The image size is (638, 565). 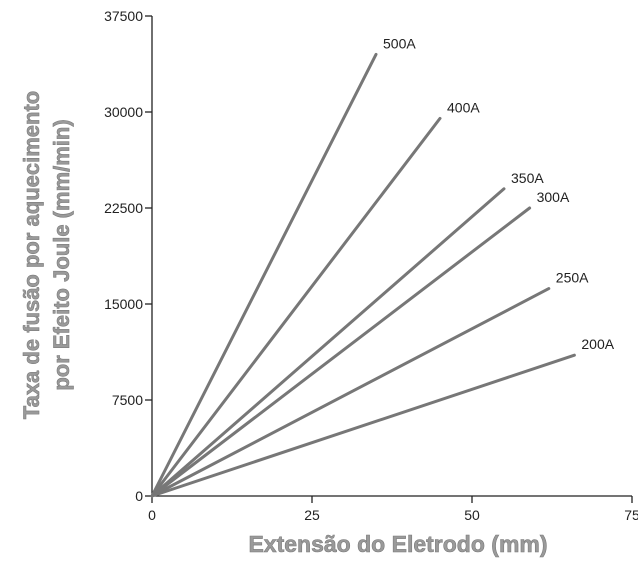 What do you see at coordinates (553, 197) in the screenshot?
I see `series-label-300a: 300A` at bounding box center [553, 197].